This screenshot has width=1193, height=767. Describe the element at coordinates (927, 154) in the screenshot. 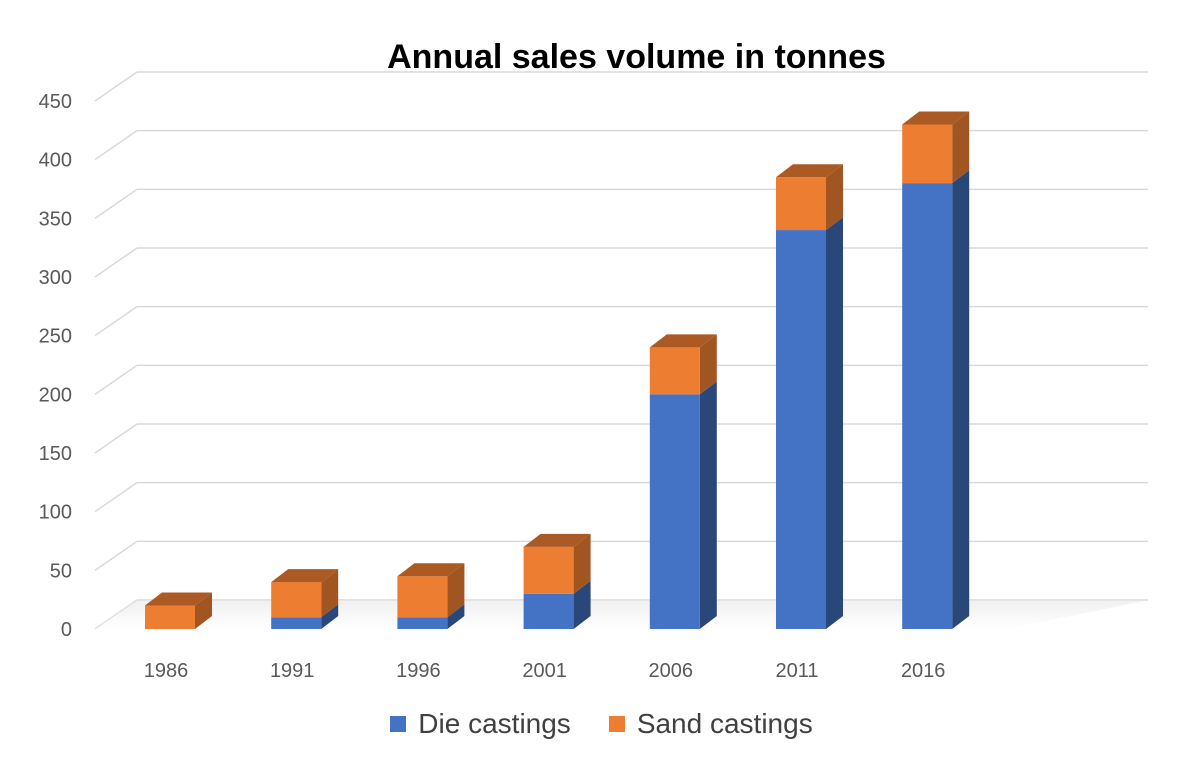

I see `bar-sand-castings-2016` at that location.